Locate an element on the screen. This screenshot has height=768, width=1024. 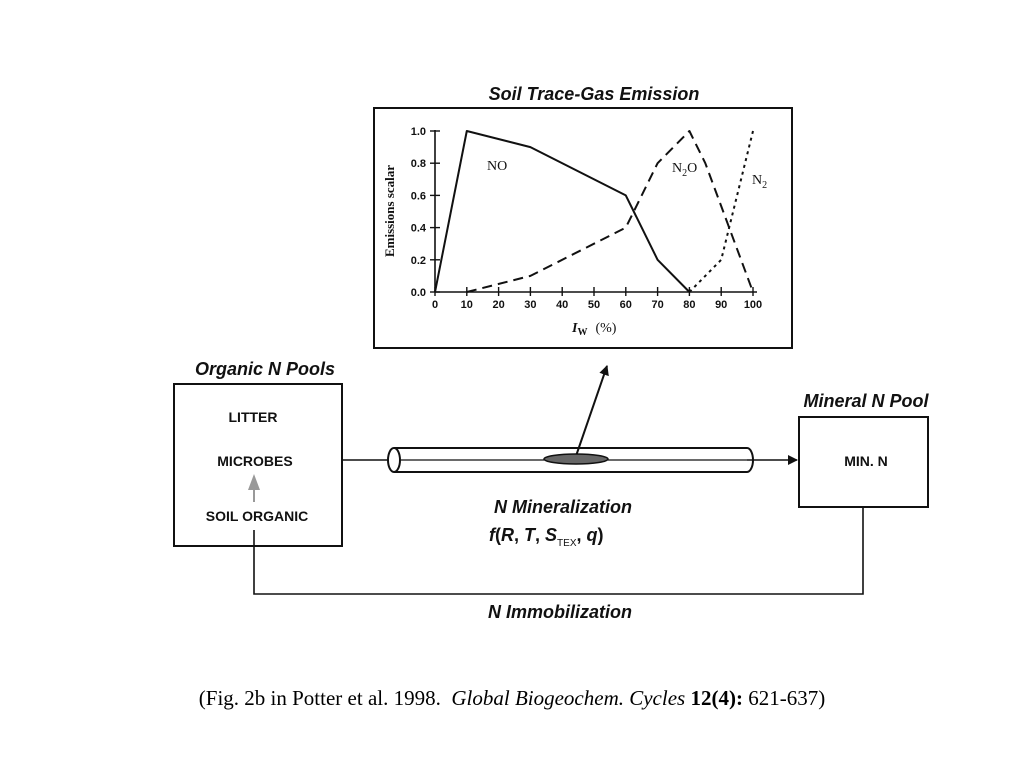
series-label-n2: N2 is located at coordinates (759, 182).